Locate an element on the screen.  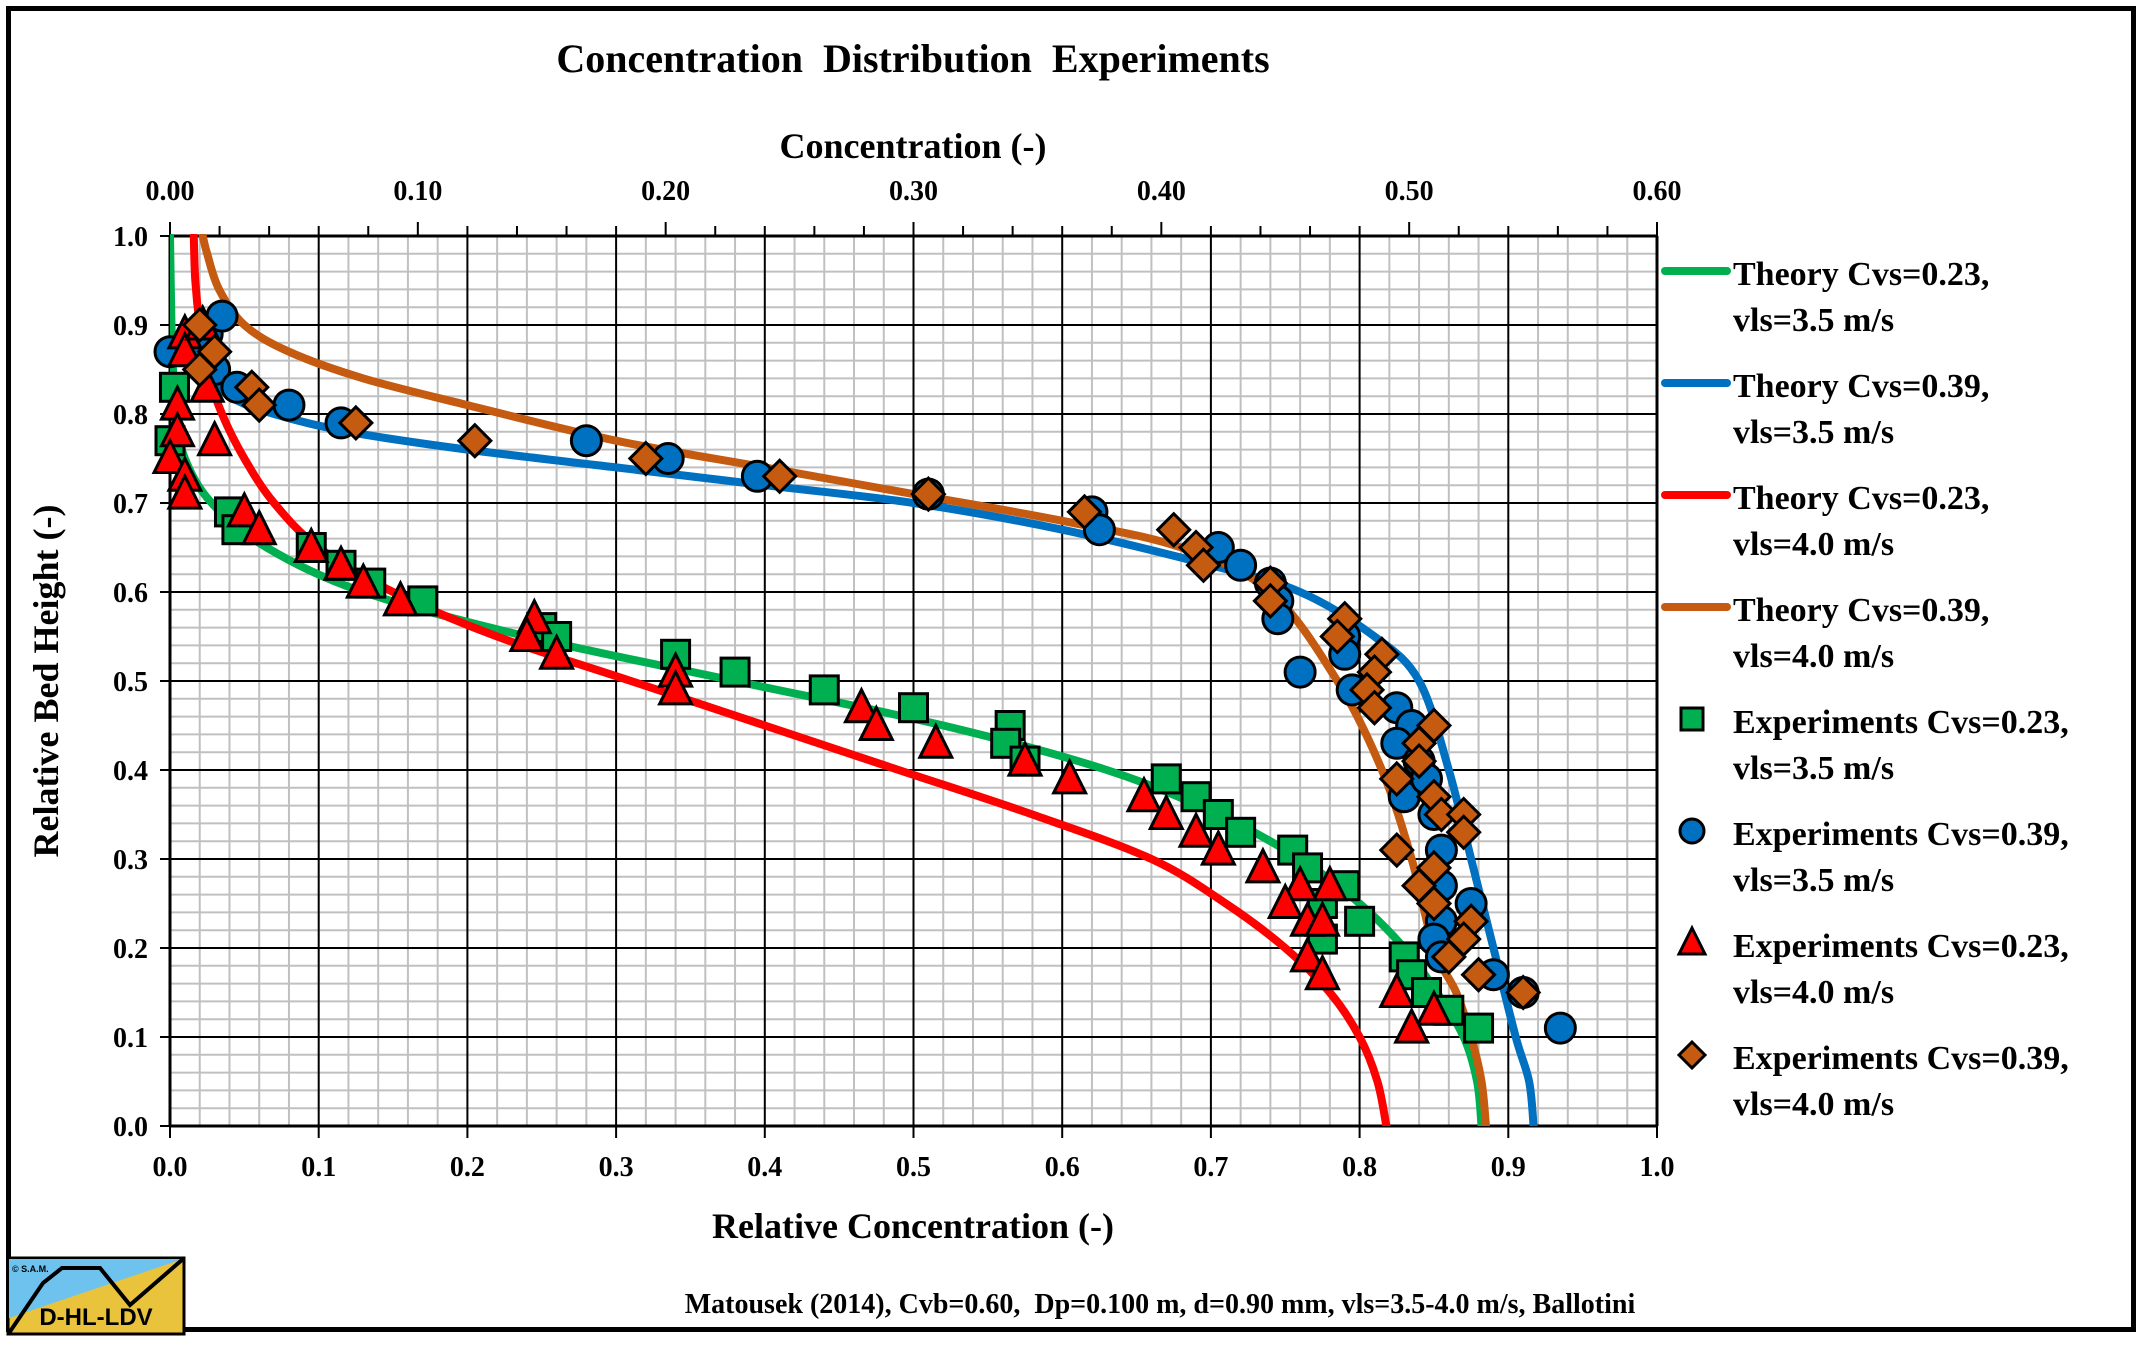
y-tick-label: 1.0 is located at coordinates (130, 237).